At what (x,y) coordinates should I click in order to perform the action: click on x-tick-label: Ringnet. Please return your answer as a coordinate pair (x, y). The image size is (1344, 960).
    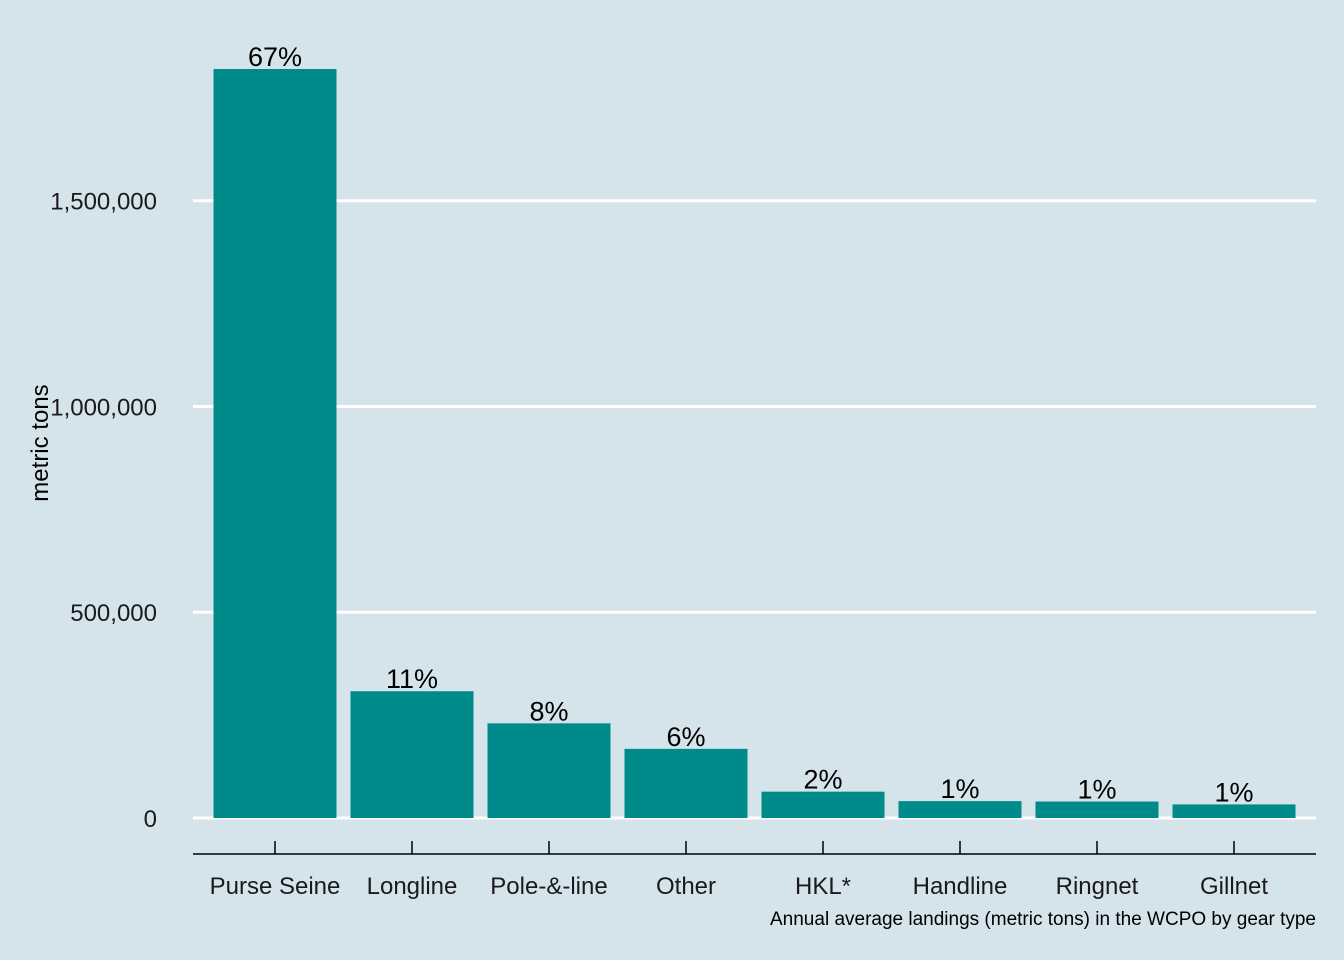
    Looking at the image, I should click on (1097, 886).